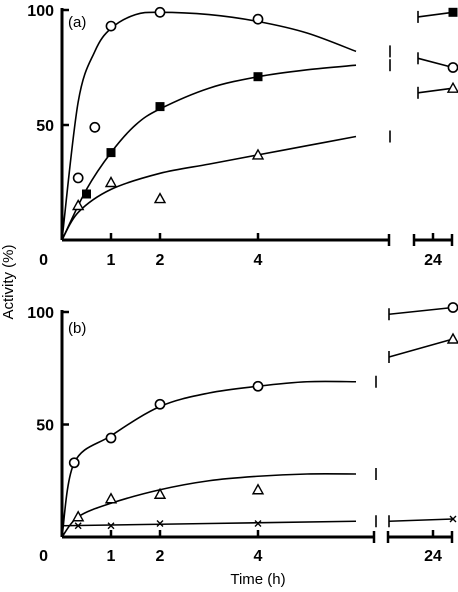  I want to click on x-axis-label: Time (h), so click(257, 579).